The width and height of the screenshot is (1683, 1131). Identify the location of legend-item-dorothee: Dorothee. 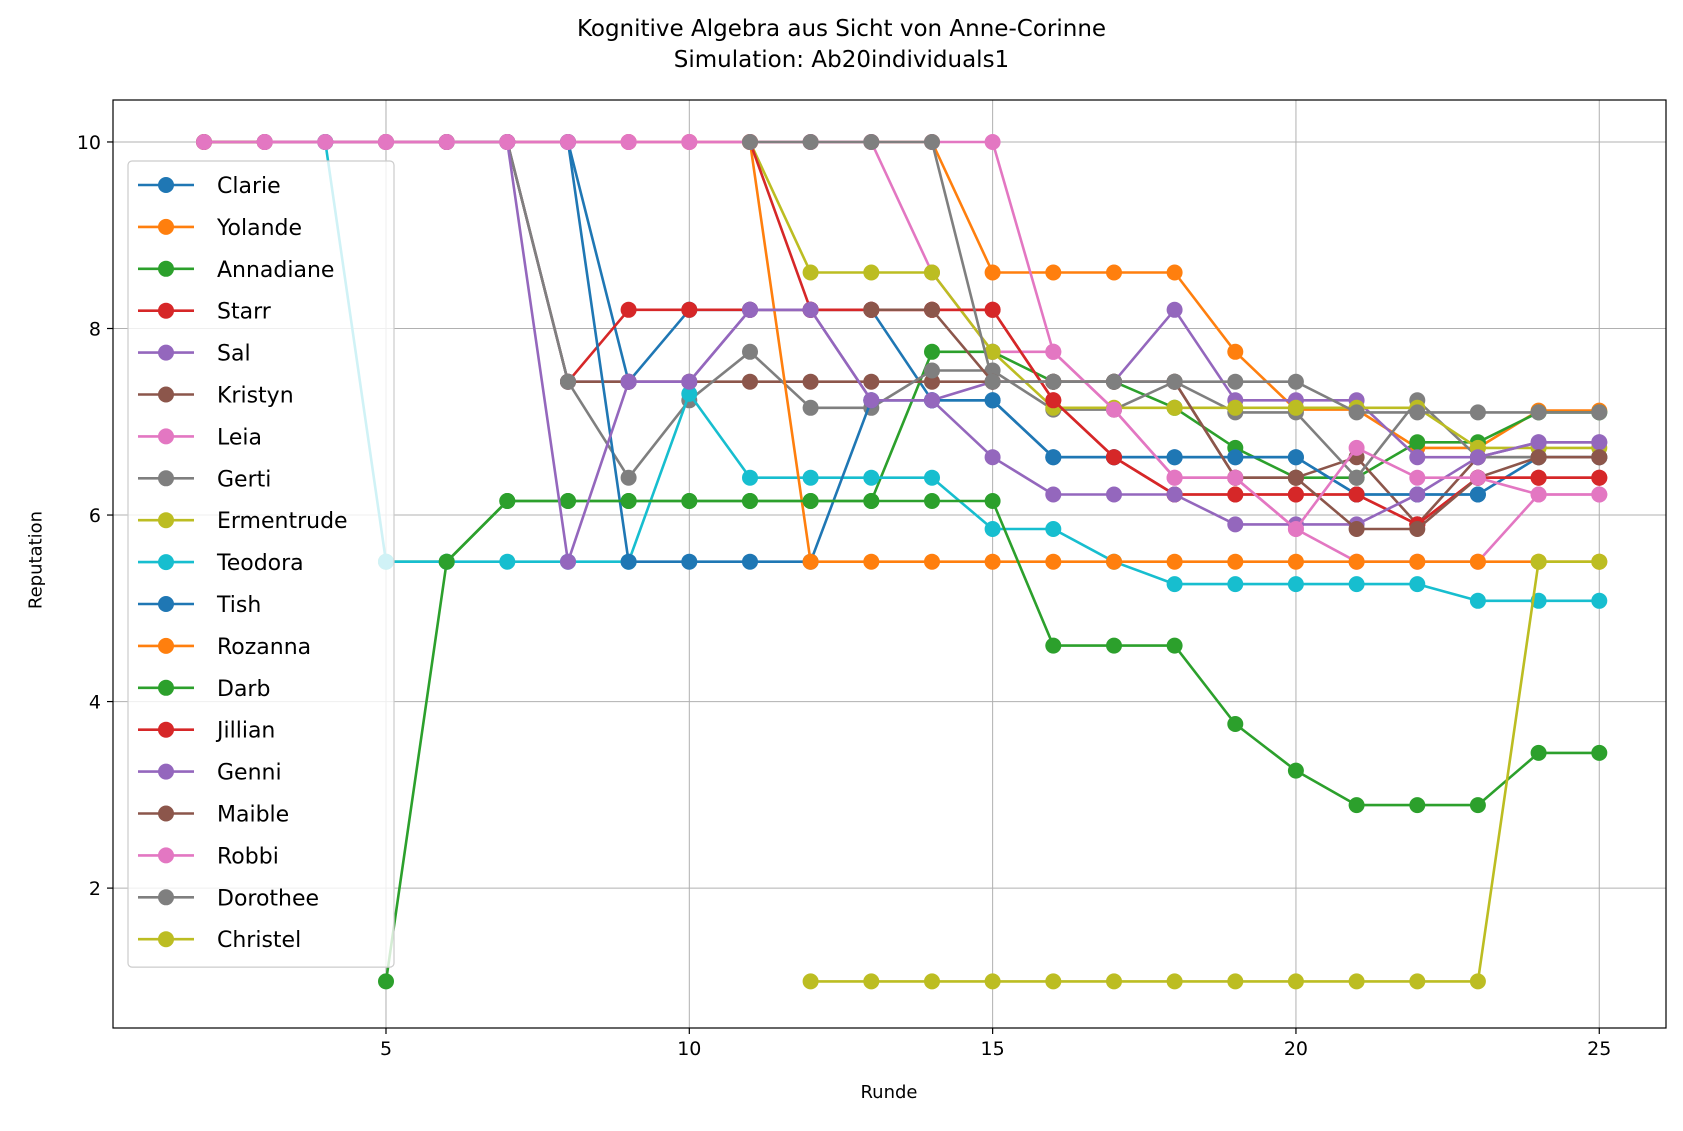
(228, 898).